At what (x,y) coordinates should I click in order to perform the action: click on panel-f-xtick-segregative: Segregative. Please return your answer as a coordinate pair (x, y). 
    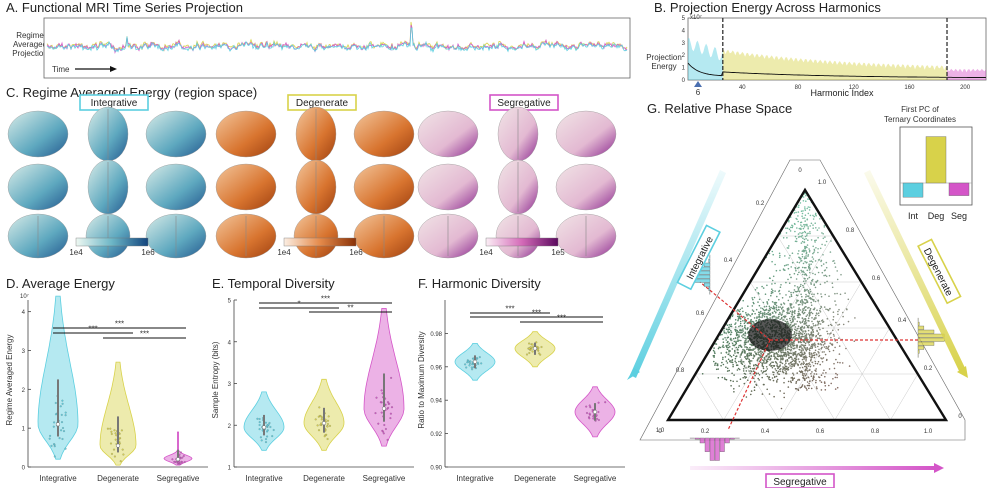
    Looking at the image, I should click on (595, 478).